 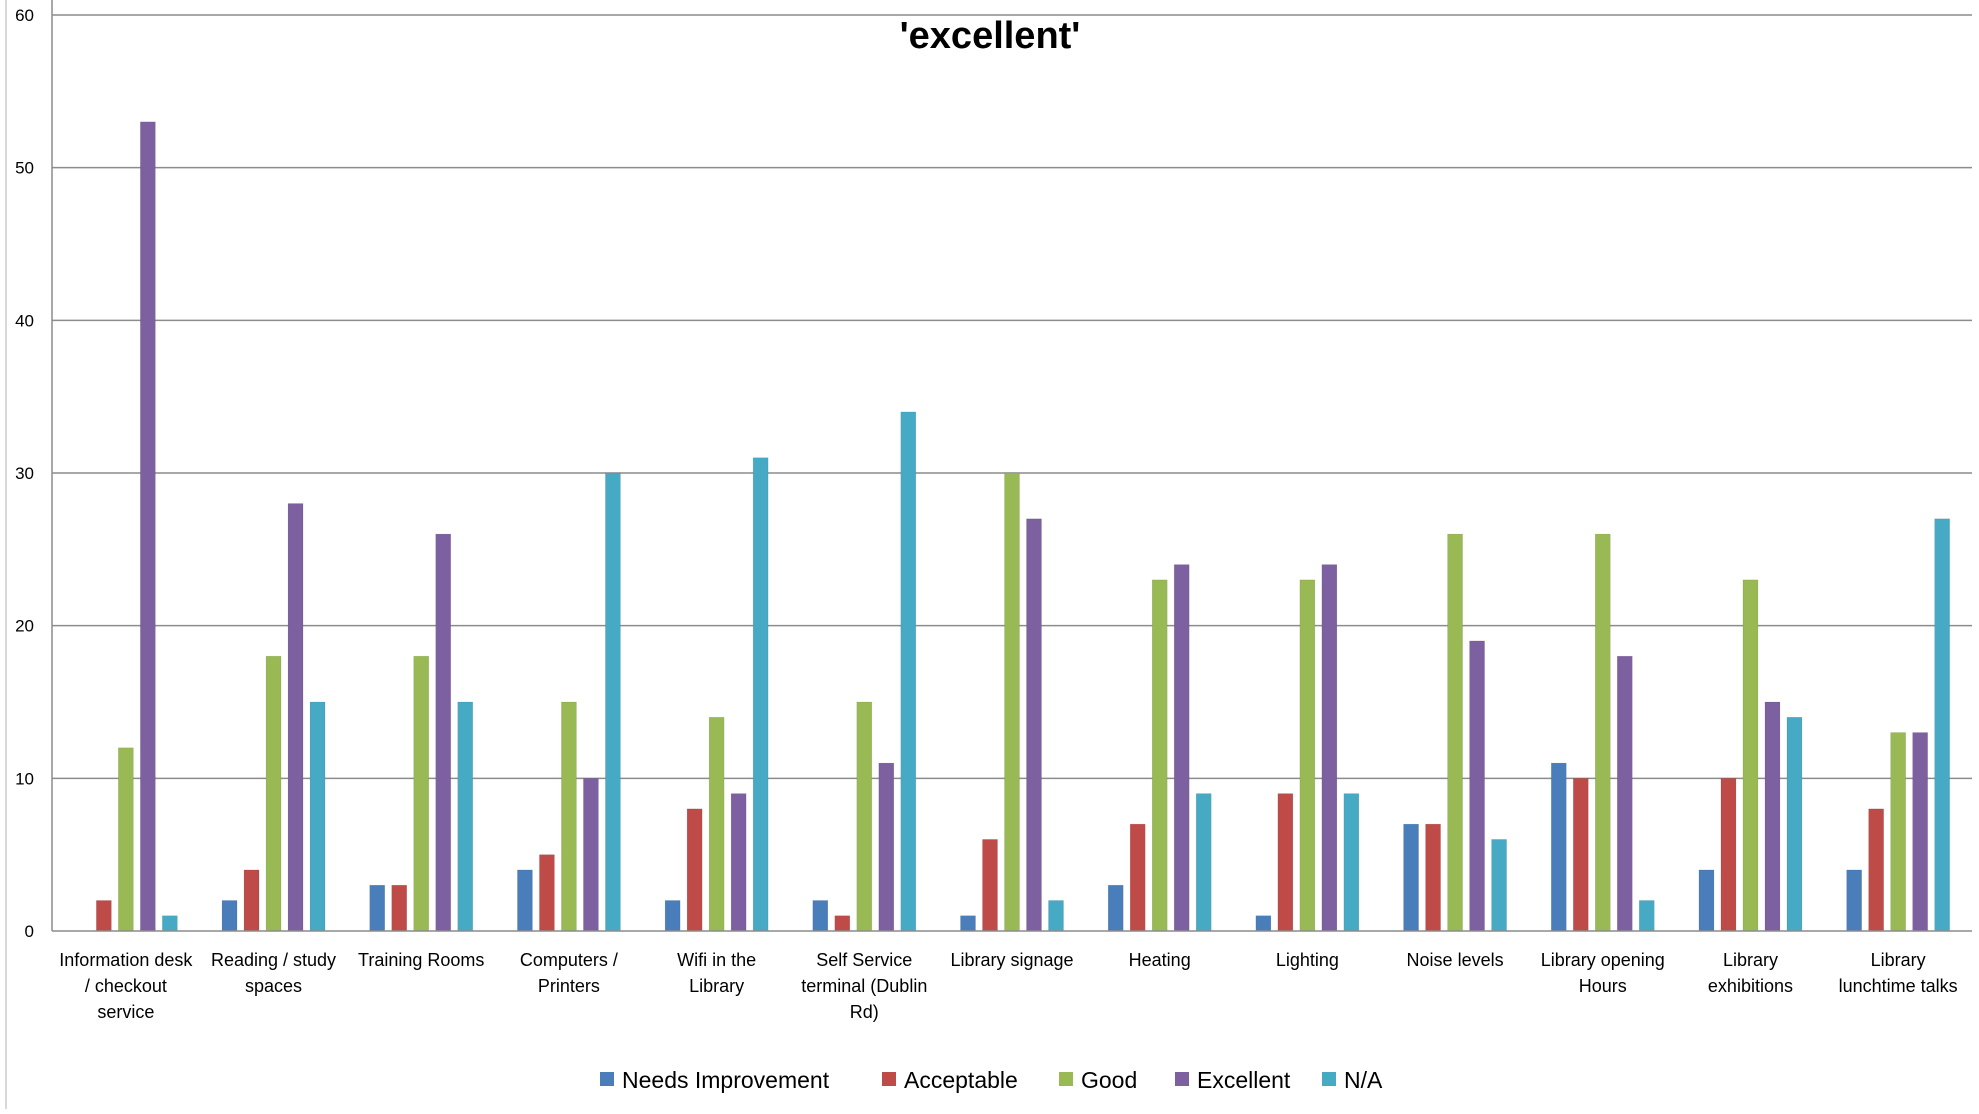 What do you see at coordinates (864, 1012) in the screenshot?
I see `x-tick-label: Rd)` at bounding box center [864, 1012].